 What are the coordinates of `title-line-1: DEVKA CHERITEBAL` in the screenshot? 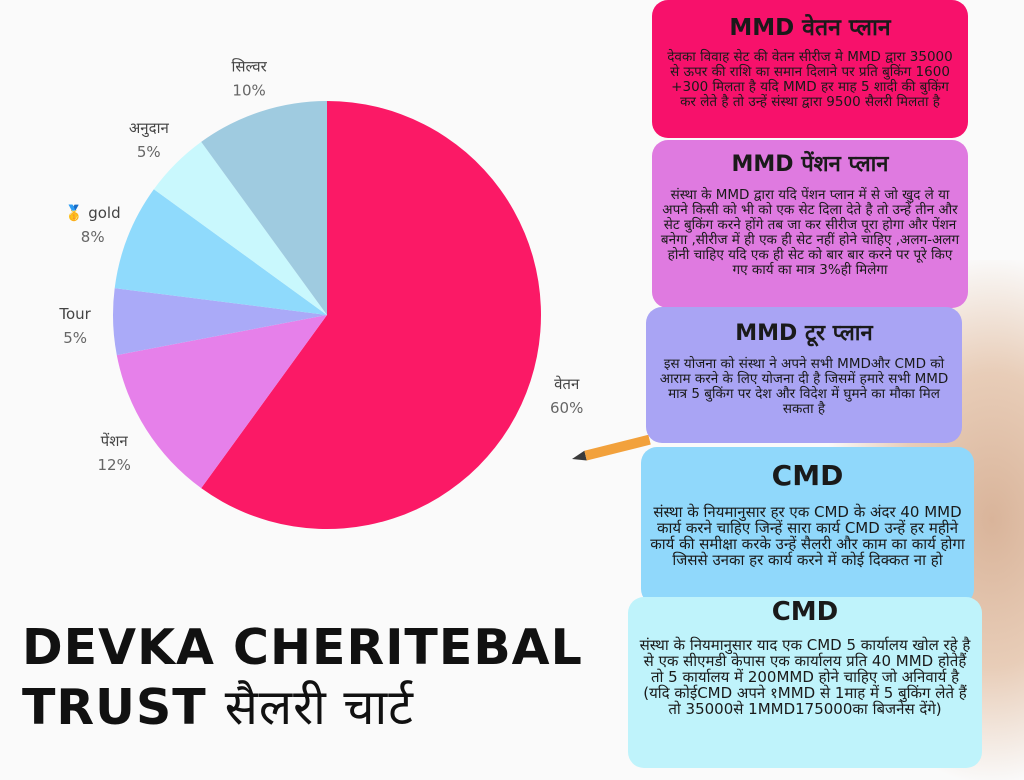 It's located at (302, 647).